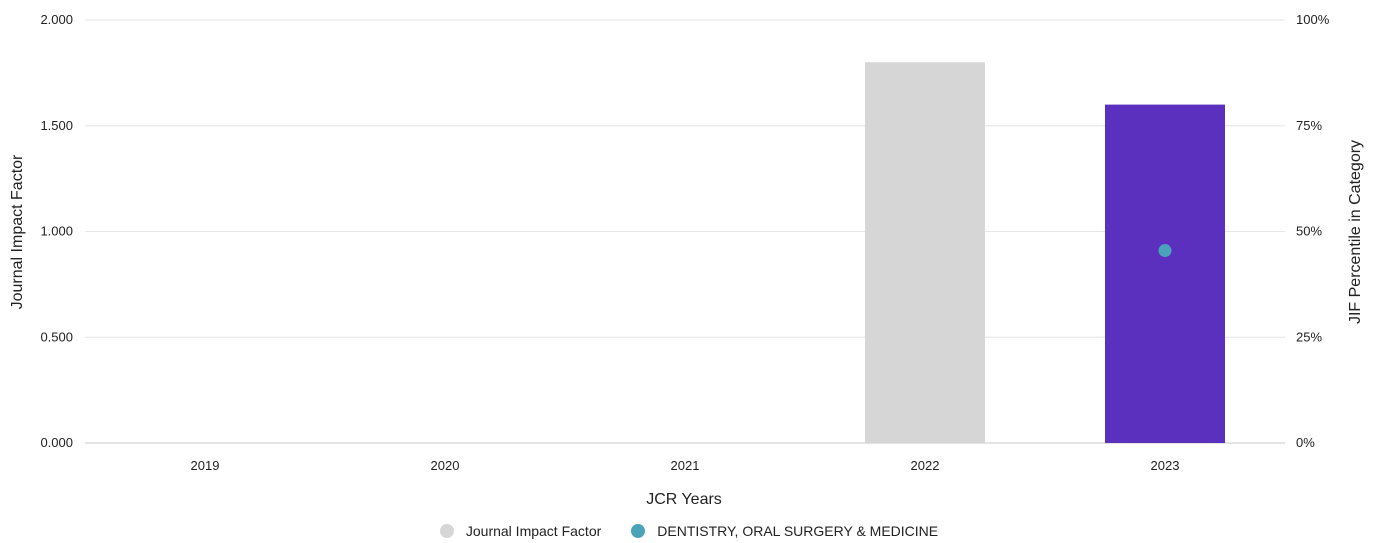 The height and width of the screenshot is (543, 1378). I want to click on y-tick-right: 100%, so click(1313, 19).